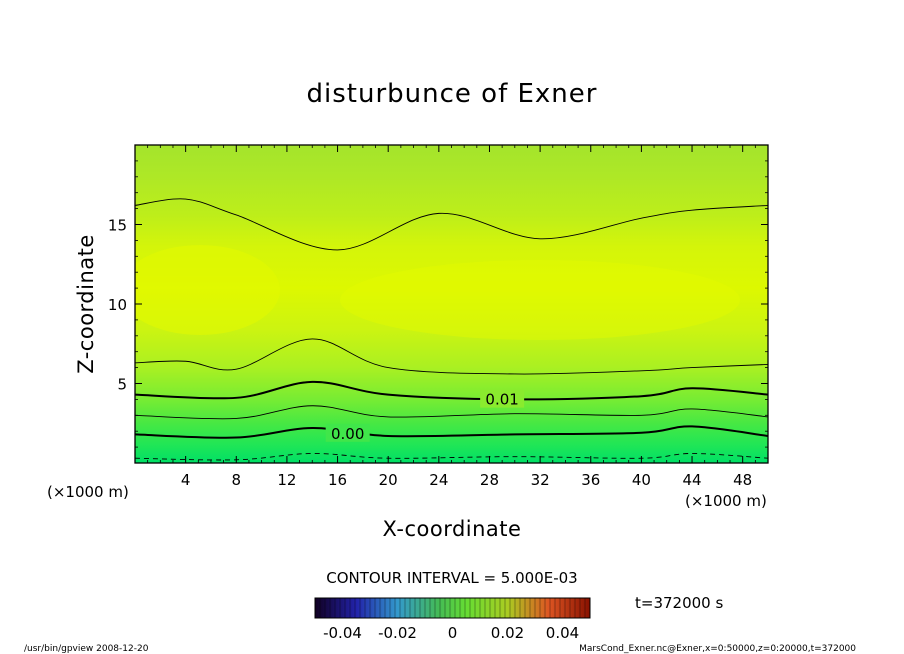  What do you see at coordinates (438, 480) in the screenshot?
I see `x-tick-label-5: 24` at bounding box center [438, 480].